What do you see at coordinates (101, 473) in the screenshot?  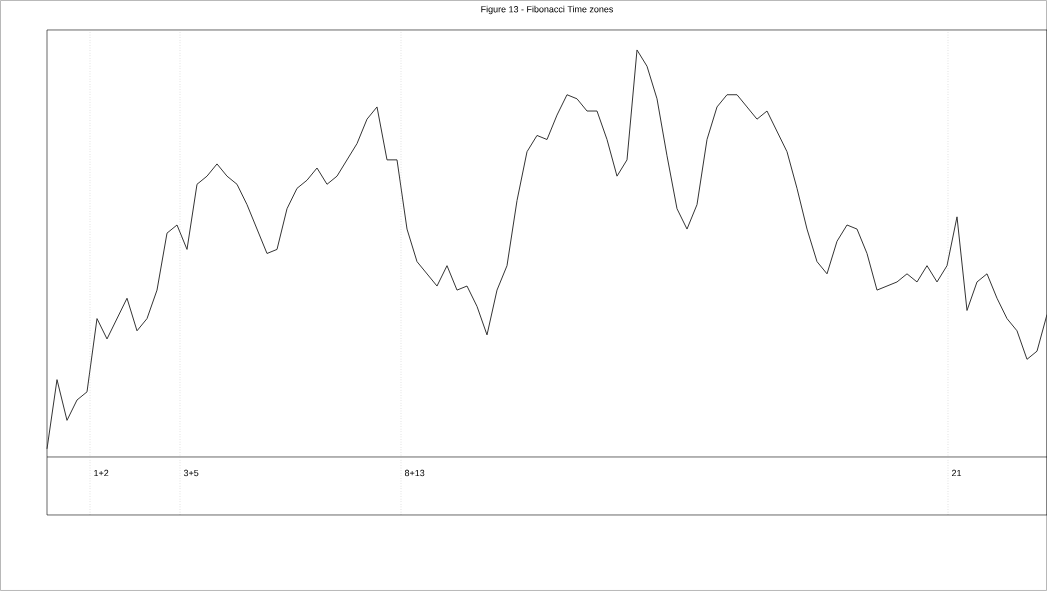 I see `text: 1+2` at bounding box center [101, 473].